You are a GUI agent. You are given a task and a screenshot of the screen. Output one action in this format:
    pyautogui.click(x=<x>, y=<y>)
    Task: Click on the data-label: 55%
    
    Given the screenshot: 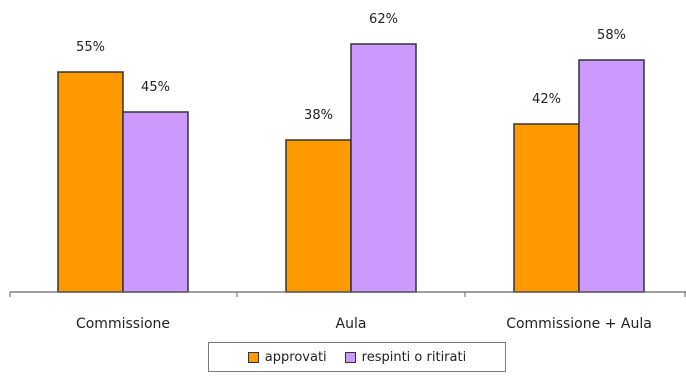 What is the action you would take?
    pyautogui.click(x=90, y=47)
    